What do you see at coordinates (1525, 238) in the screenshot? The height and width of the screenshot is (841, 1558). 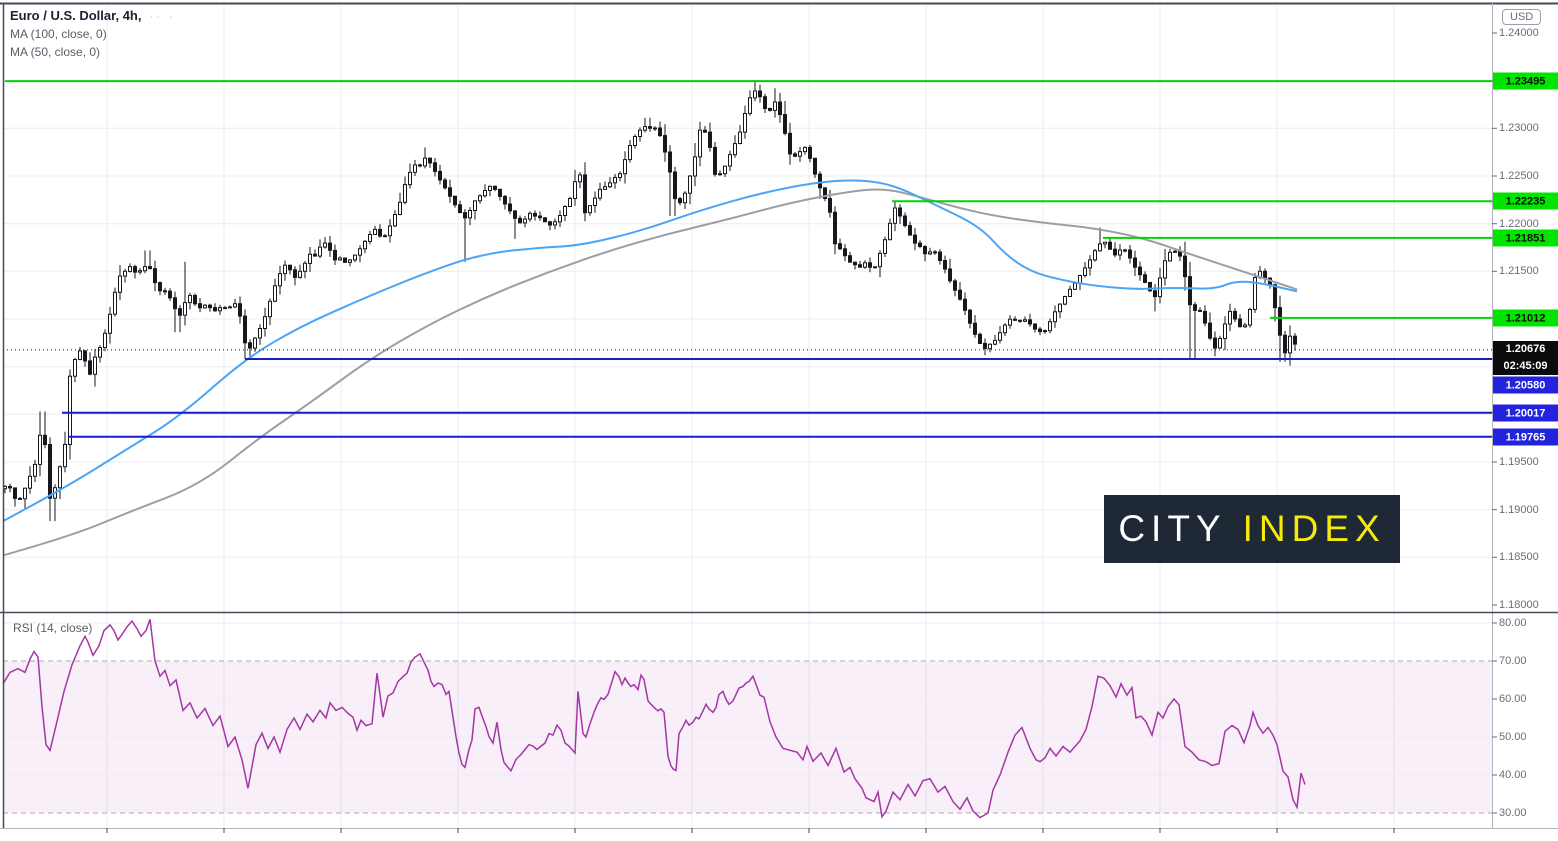 I see `level-price-badge: 1.21851` at bounding box center [1525, 238].